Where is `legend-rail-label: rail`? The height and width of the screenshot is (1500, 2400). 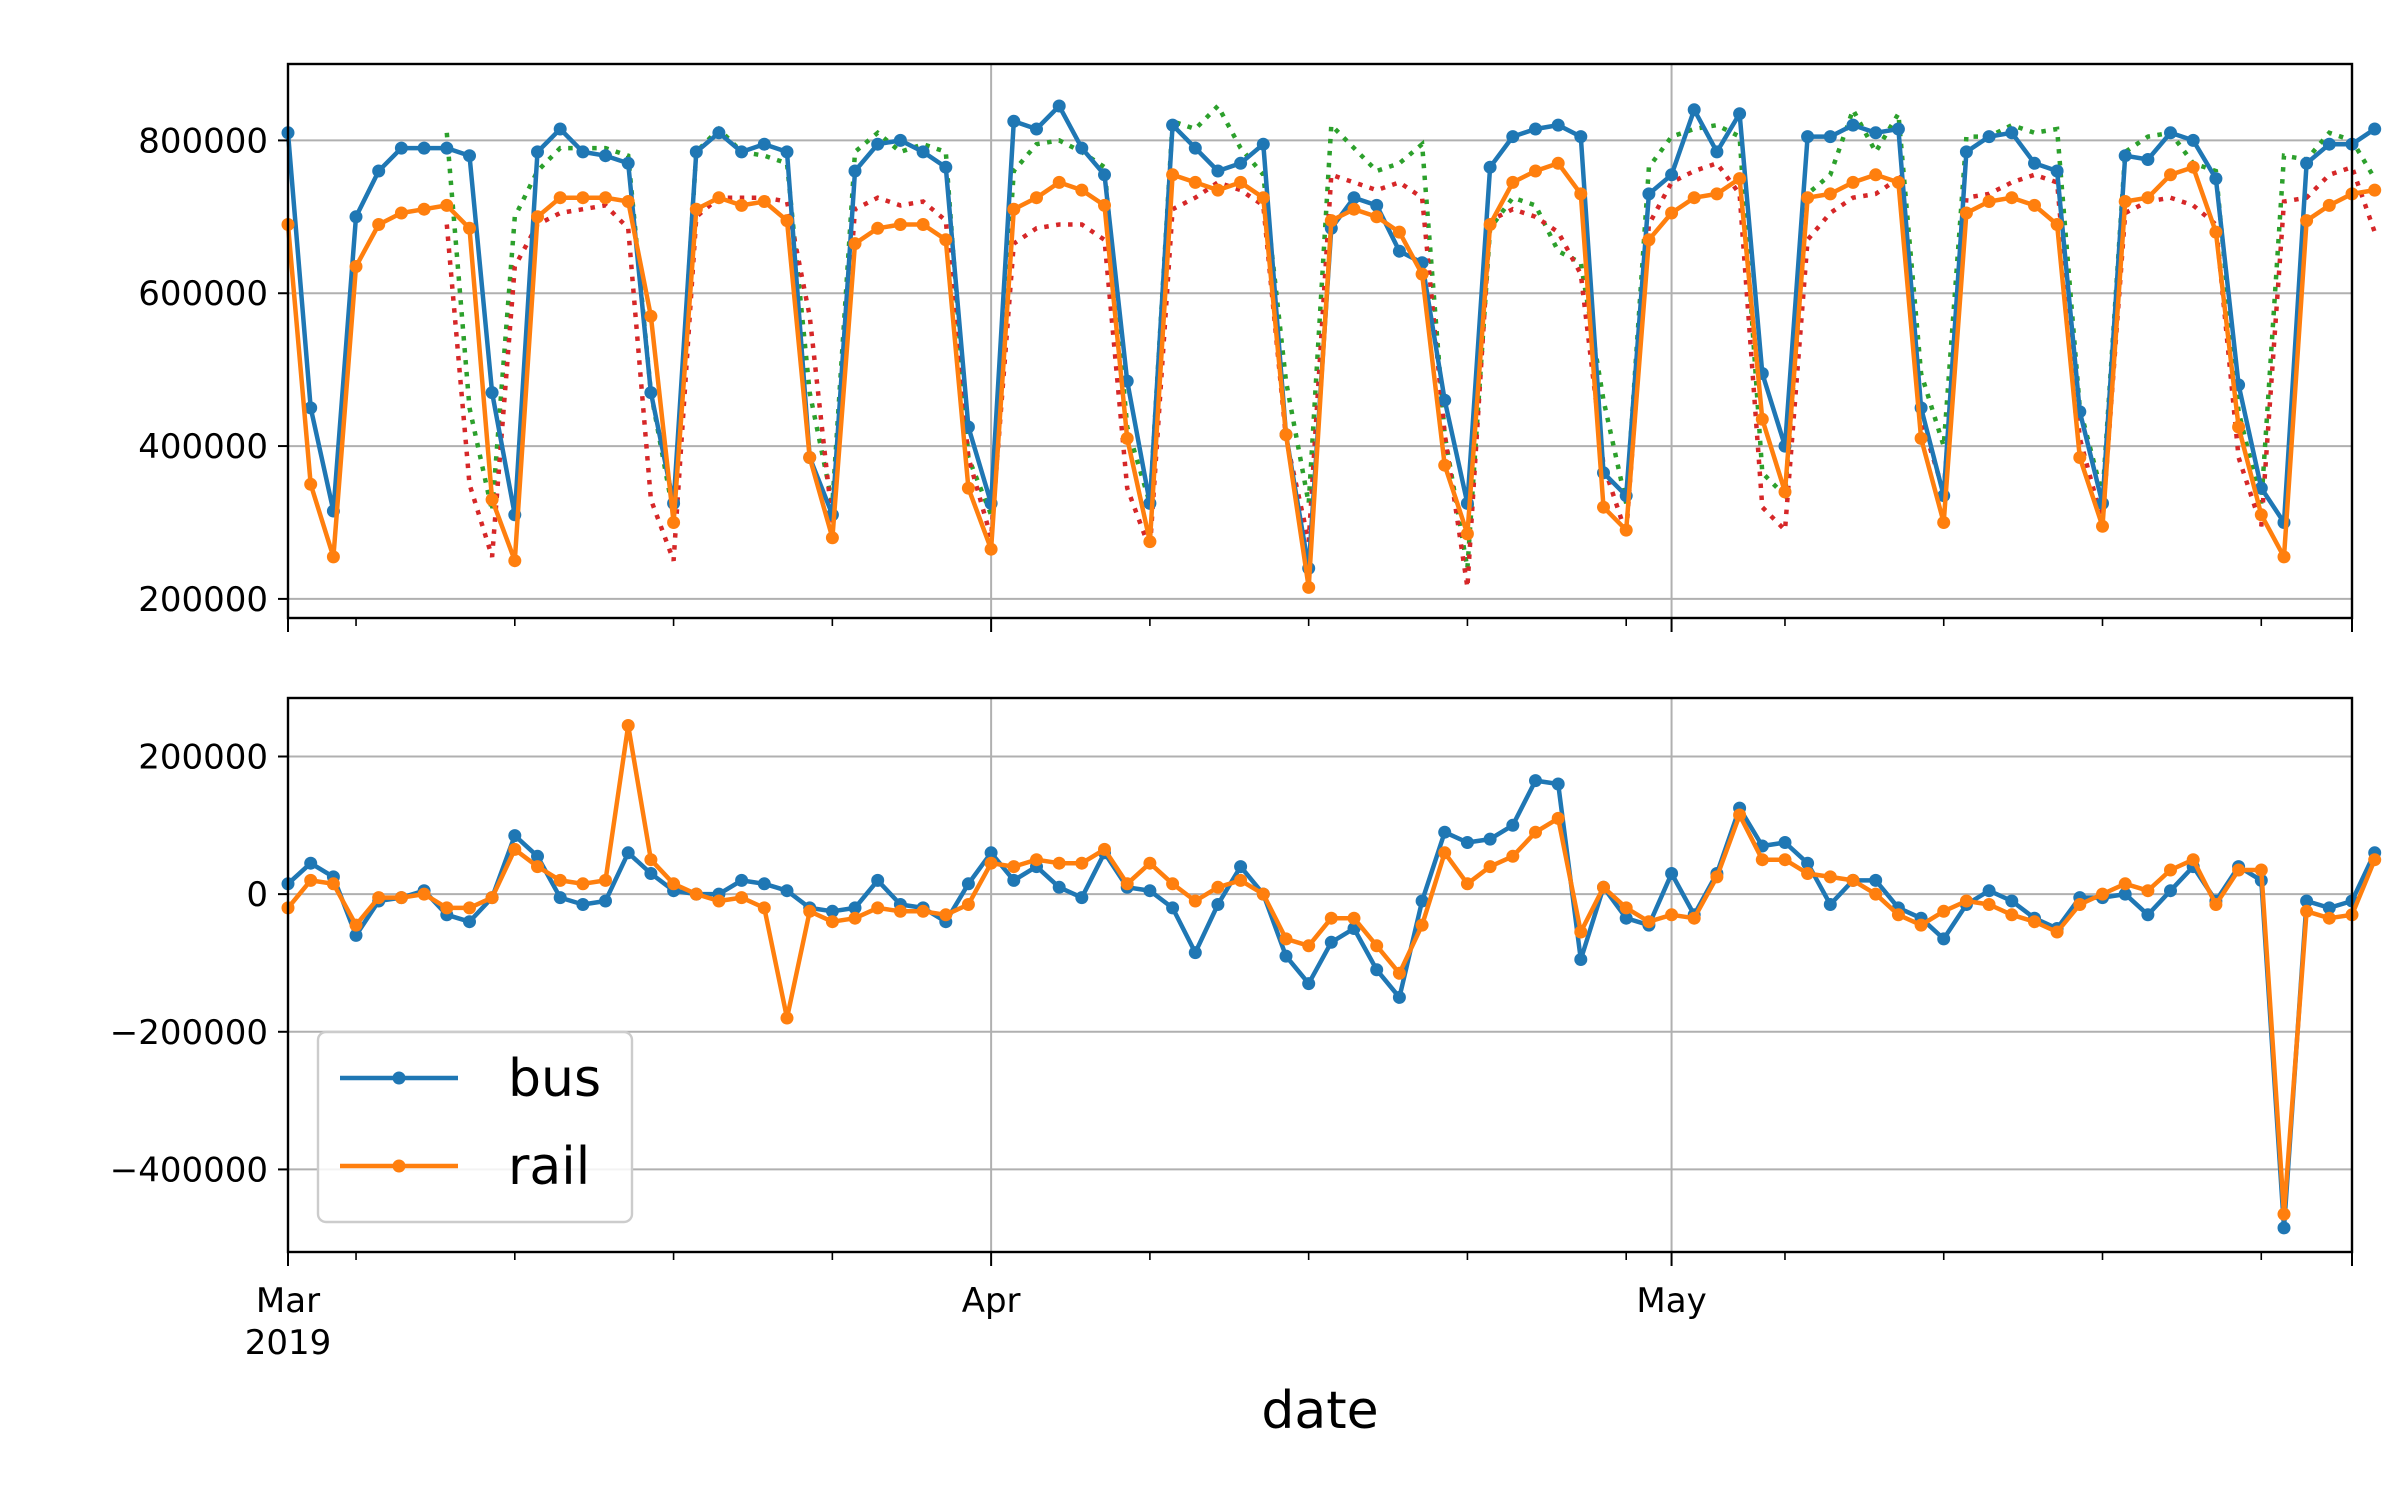 legend-rail-label: rail is located at coordinates (549, 1167).